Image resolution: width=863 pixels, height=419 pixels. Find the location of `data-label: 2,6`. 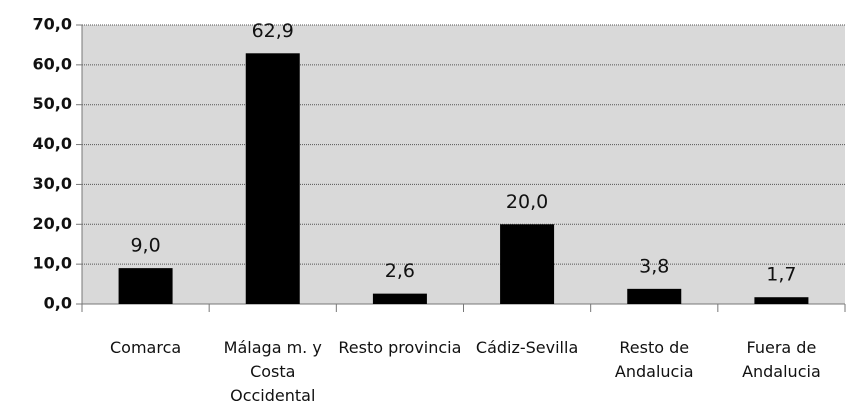

data-label: 2,6 is located at coordinates (400, 271).